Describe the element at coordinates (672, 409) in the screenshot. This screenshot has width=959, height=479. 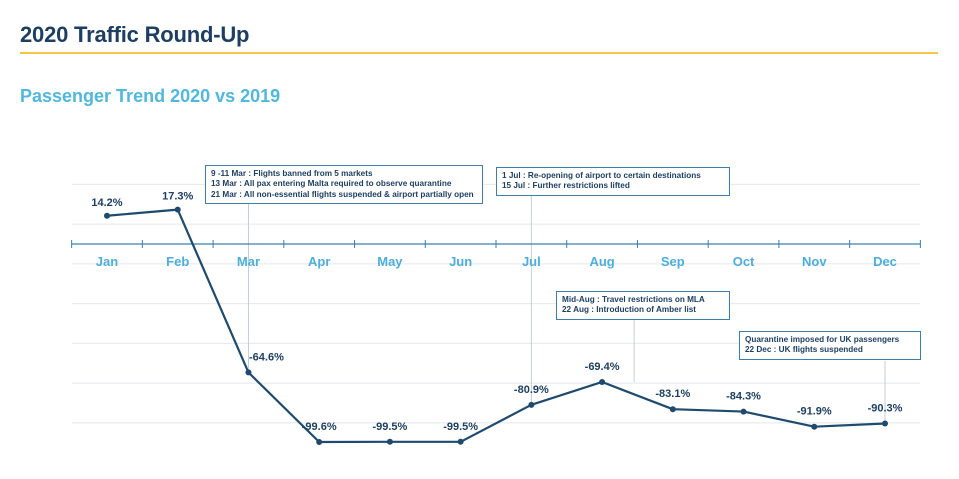
I see `data-point-sep` at that location.